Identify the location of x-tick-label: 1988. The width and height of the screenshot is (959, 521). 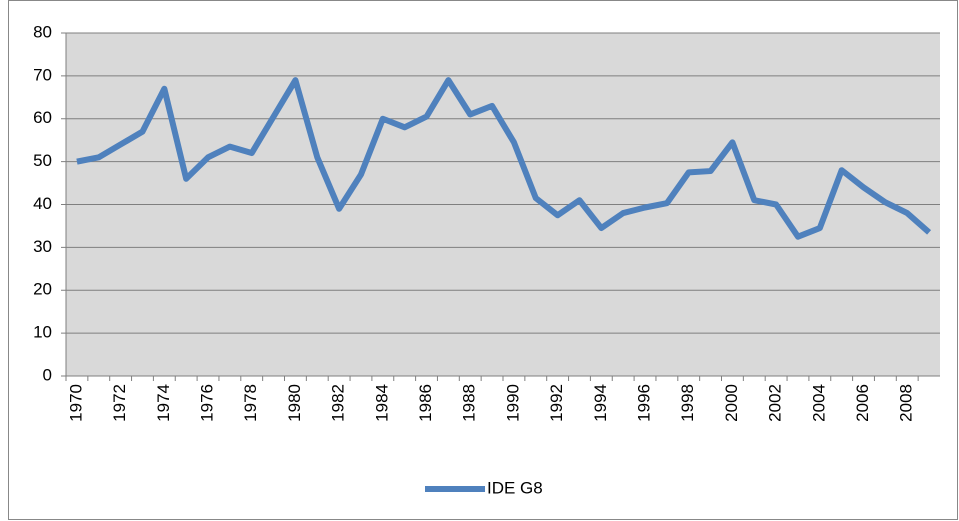
(469, 403).